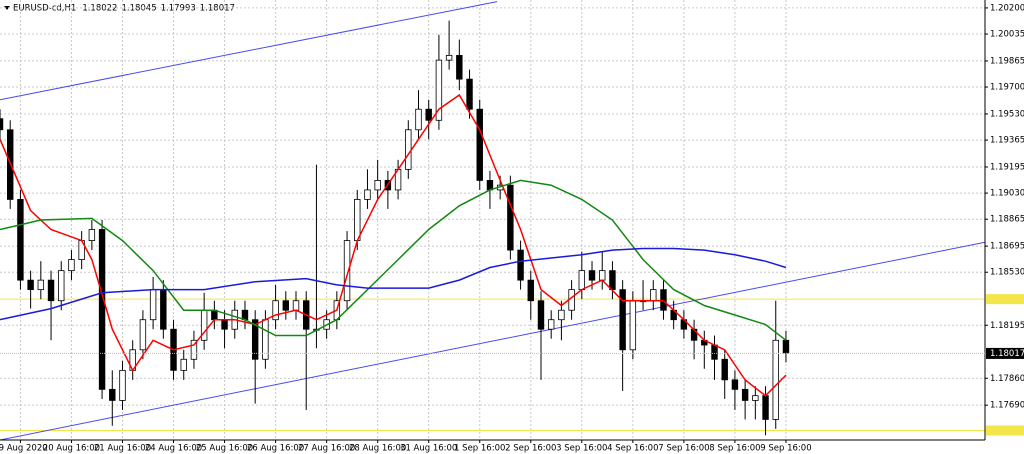 Image resolution: width=1024 pixels, height=454 pixels. Describe the element at coordinates (1007, 88) in the screenshot. I see `y-tick-label: 1.19700` at that location.